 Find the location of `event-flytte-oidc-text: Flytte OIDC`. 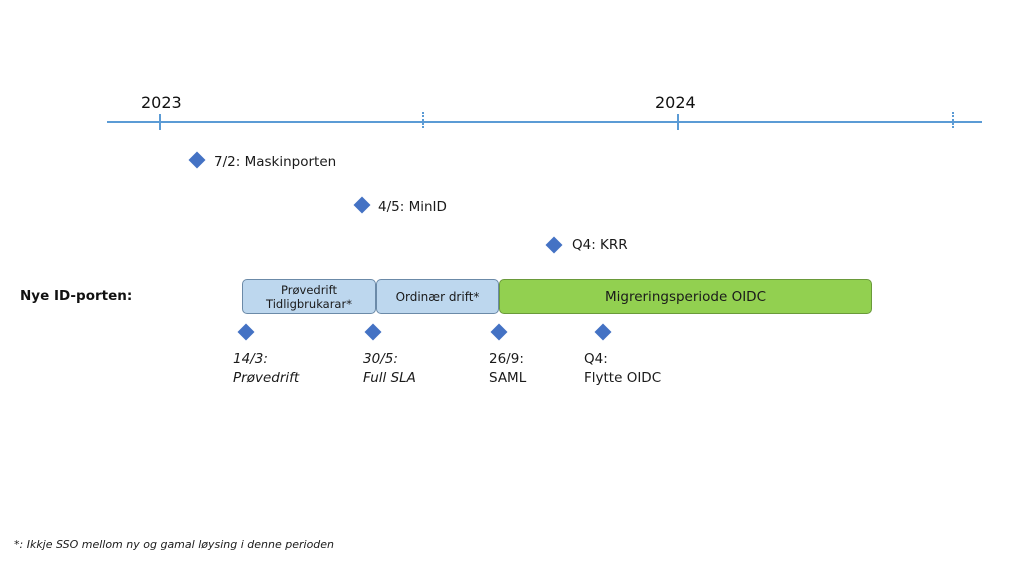

event-flytte-oidc-text: Flytte OIDC is located at coordinates (623, 378).